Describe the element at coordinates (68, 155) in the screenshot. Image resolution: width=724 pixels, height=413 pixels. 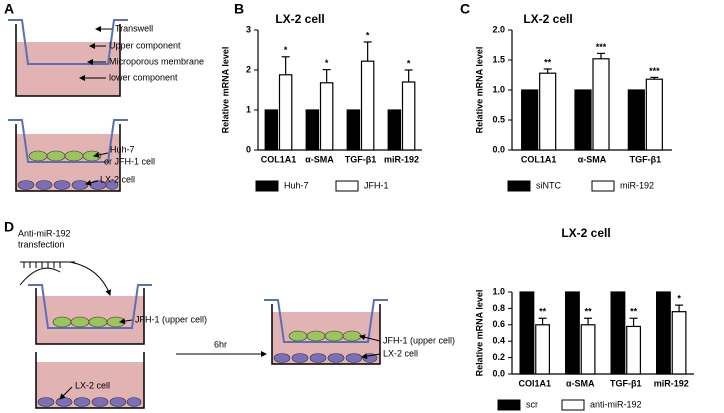
I see `coculture-diagram` at that location.